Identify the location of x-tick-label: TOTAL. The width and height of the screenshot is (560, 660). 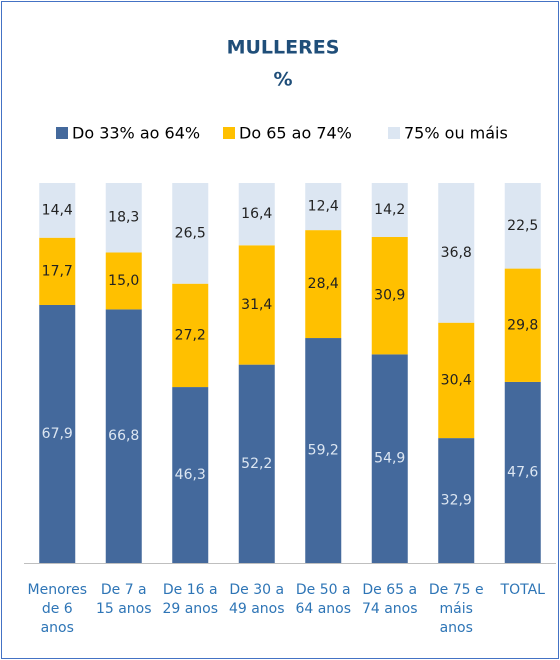
(522, 590).